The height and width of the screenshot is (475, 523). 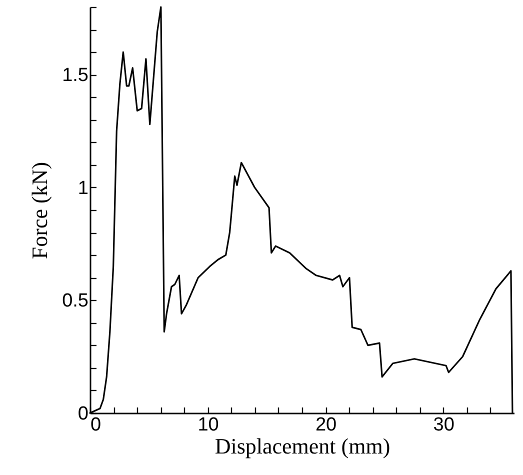 I want to click on y-tick-label: 1, so click(x=83, y=188).